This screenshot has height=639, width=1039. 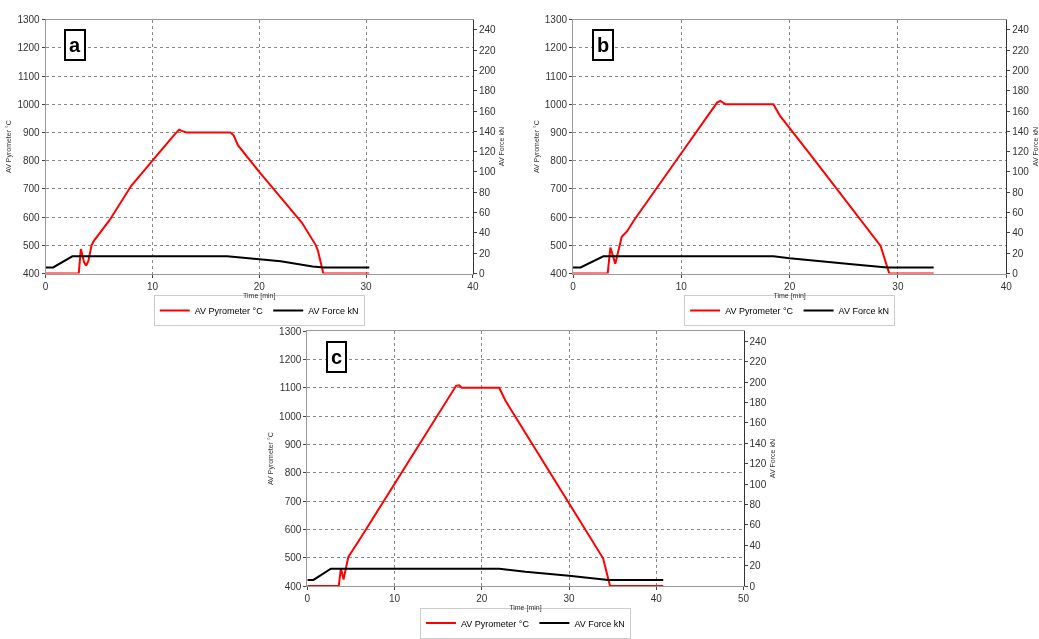 What do you see at coordinates (743, 599) in the screenshot?
I see `x-tick-label: 50` at bounding box center [743, 599].